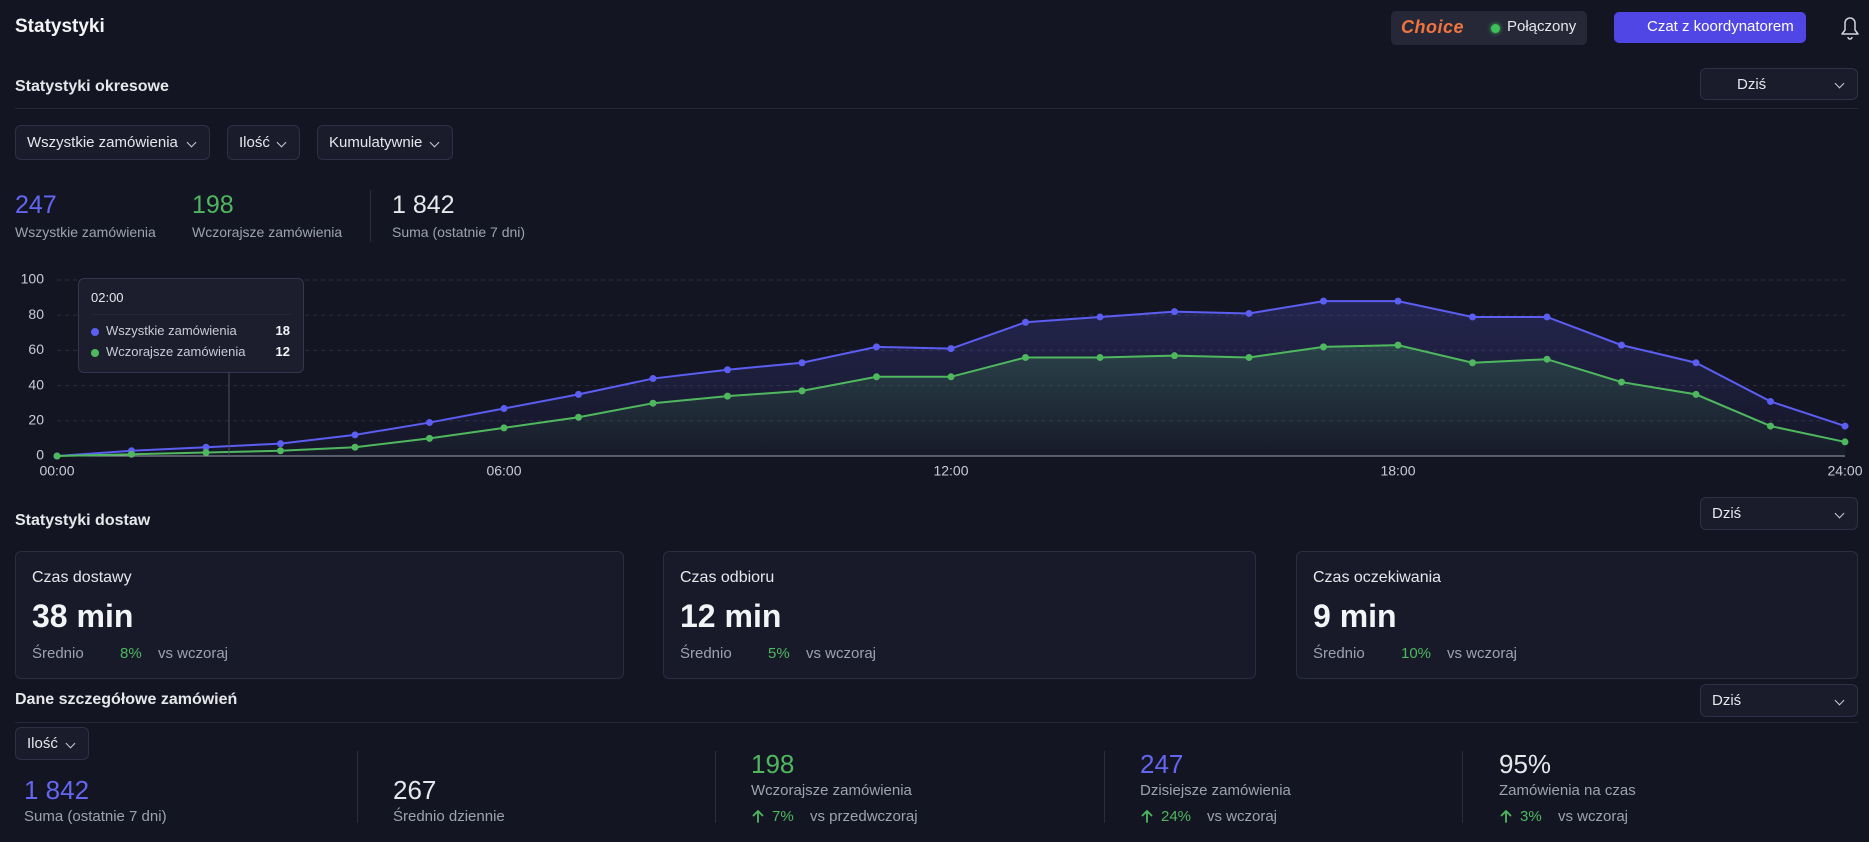  What do you see at coordinates (1720, 26) in the screenshot?
I see `chat-button-label: Czat z koordynatorem` at bounding box center [1720, 26].